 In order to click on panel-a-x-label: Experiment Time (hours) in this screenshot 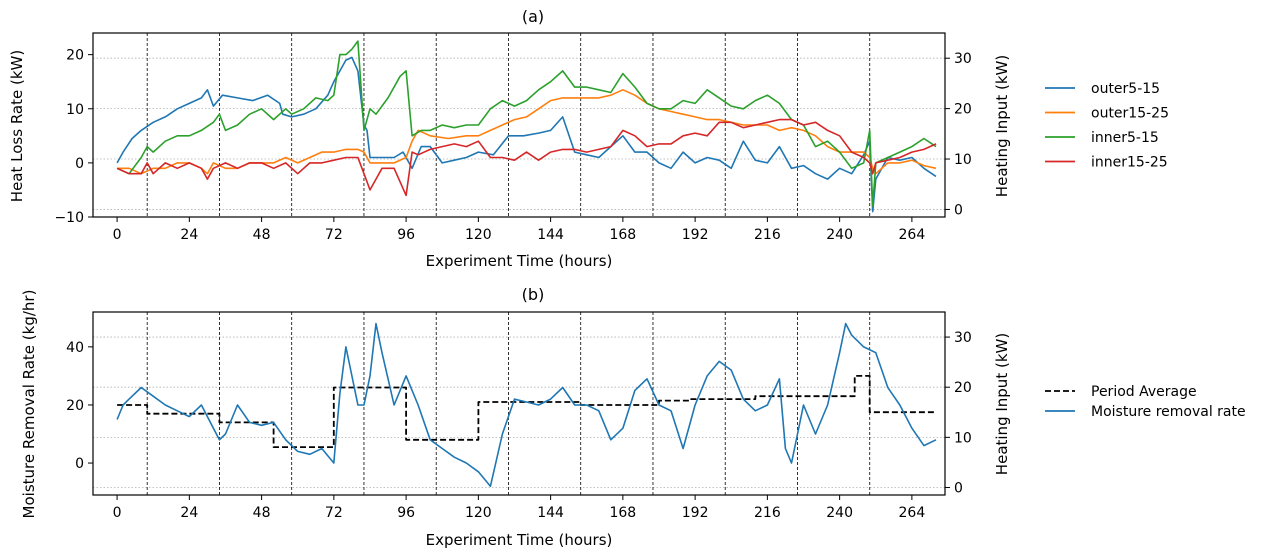, I will do `click(519, 261)`.